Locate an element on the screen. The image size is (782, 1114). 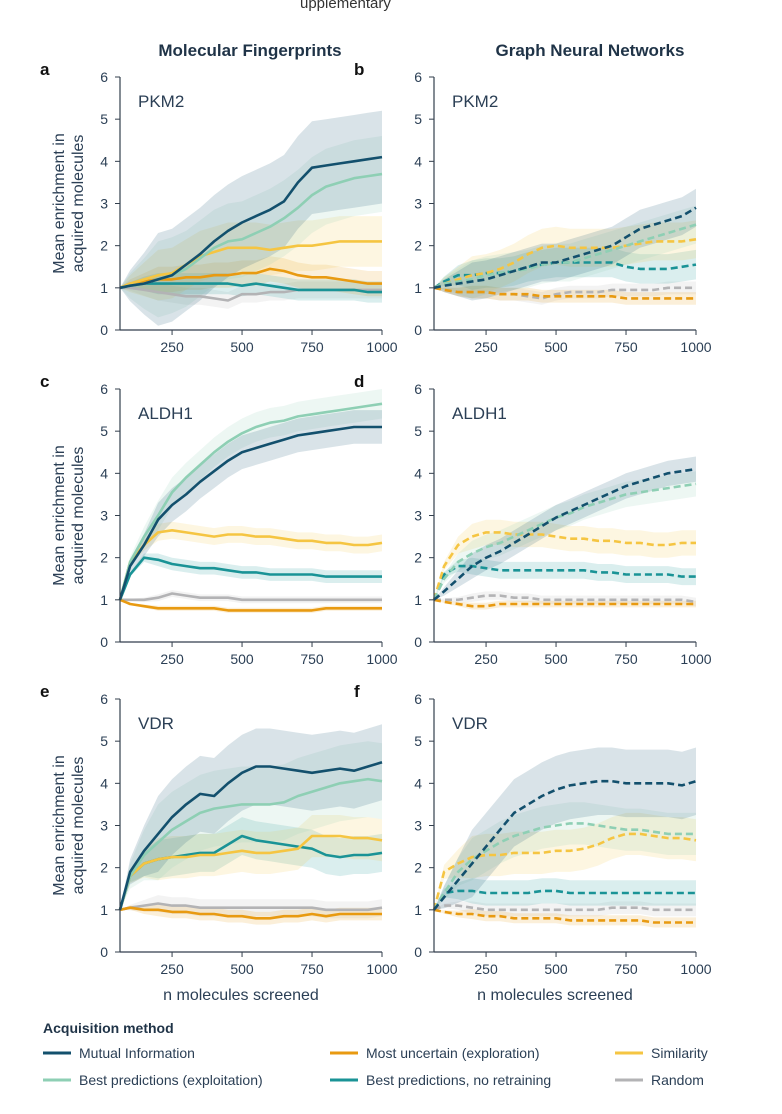
column-title-fingerprints: Molecular Fingerprints is located at coordinates (249, 50).